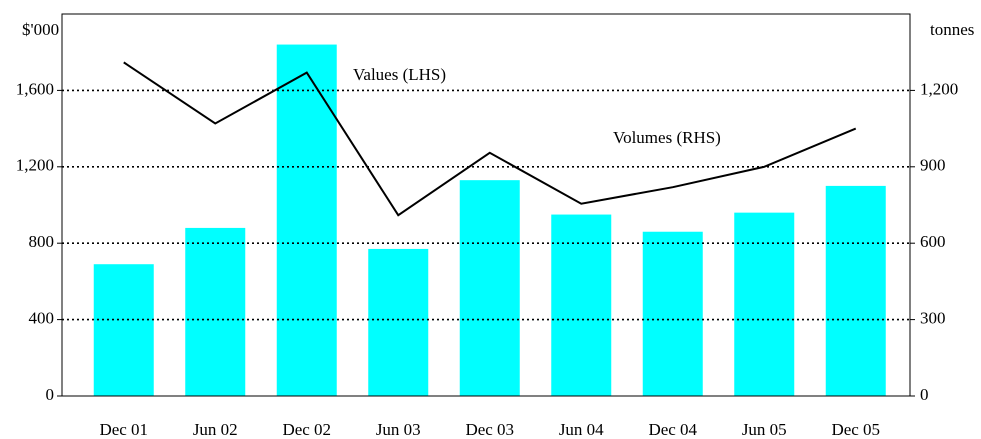 The height and width of the screenshot is (439, 981). What do you see at coordinates (581, 429) in the screenshot?
I see `x-tick-label: Jun 04` at bounding box center [581, 429].